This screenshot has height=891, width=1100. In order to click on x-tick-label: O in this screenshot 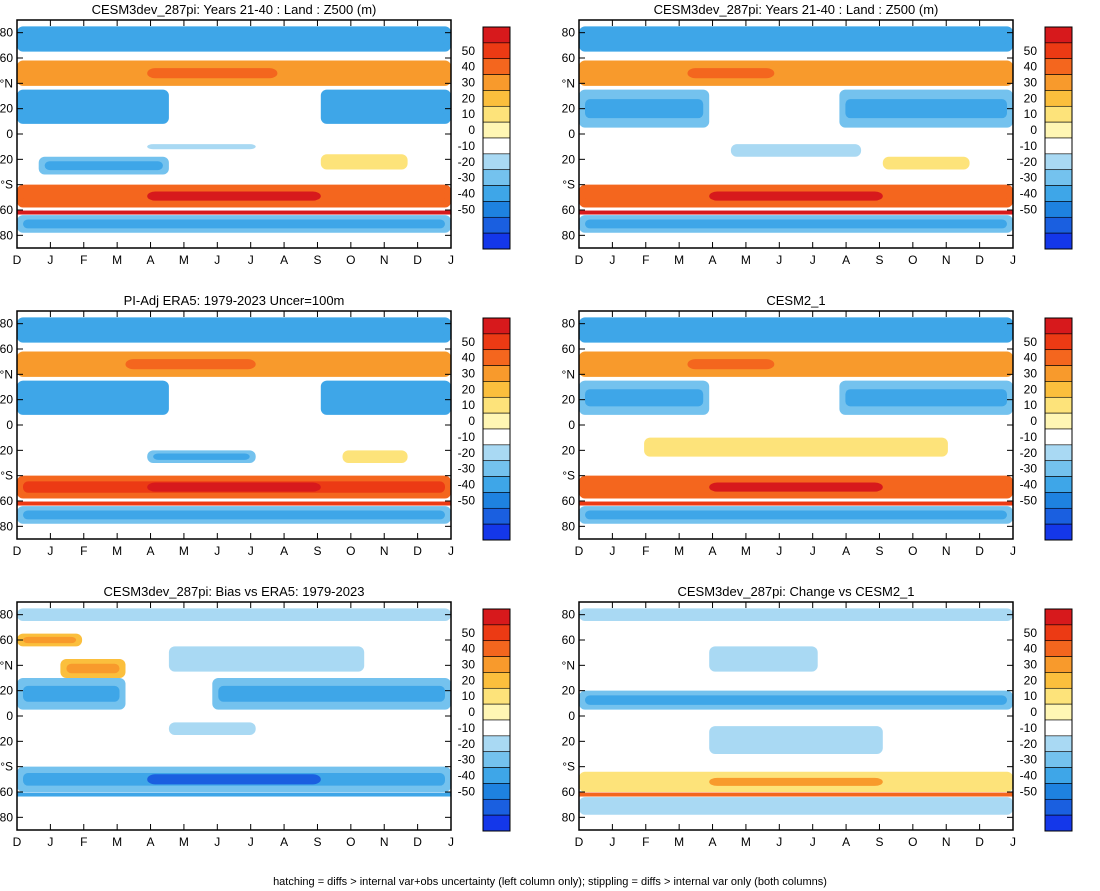, I will do `click(350, 842)`.